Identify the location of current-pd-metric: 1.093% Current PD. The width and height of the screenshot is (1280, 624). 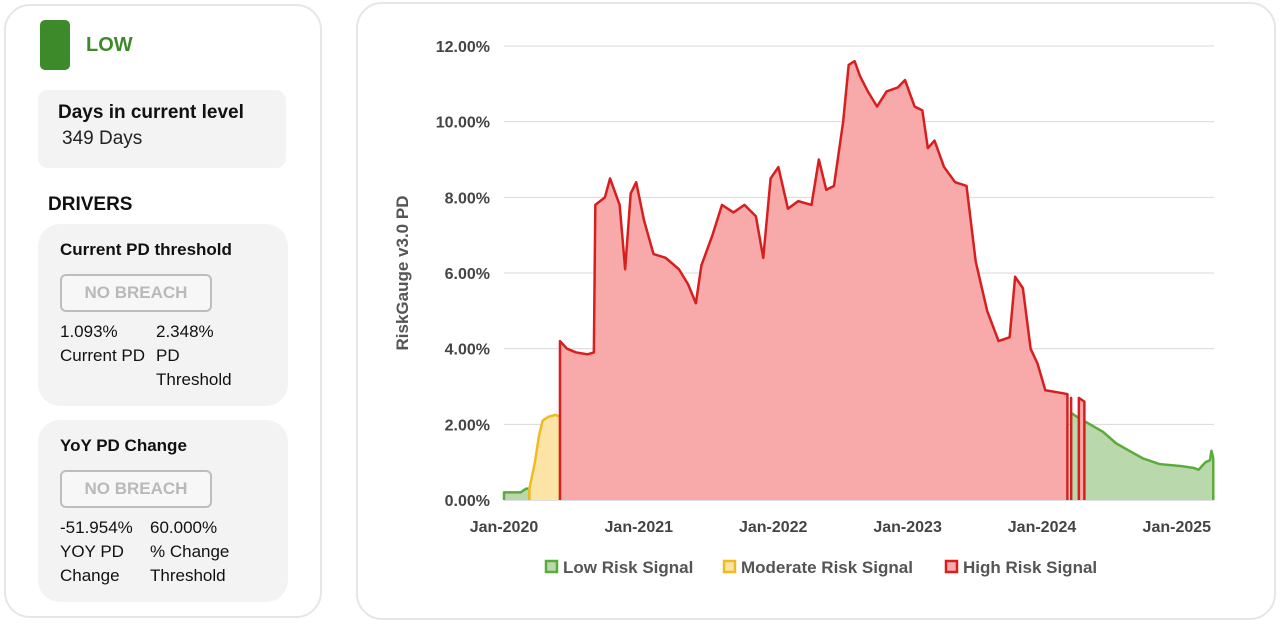
(108, 356).